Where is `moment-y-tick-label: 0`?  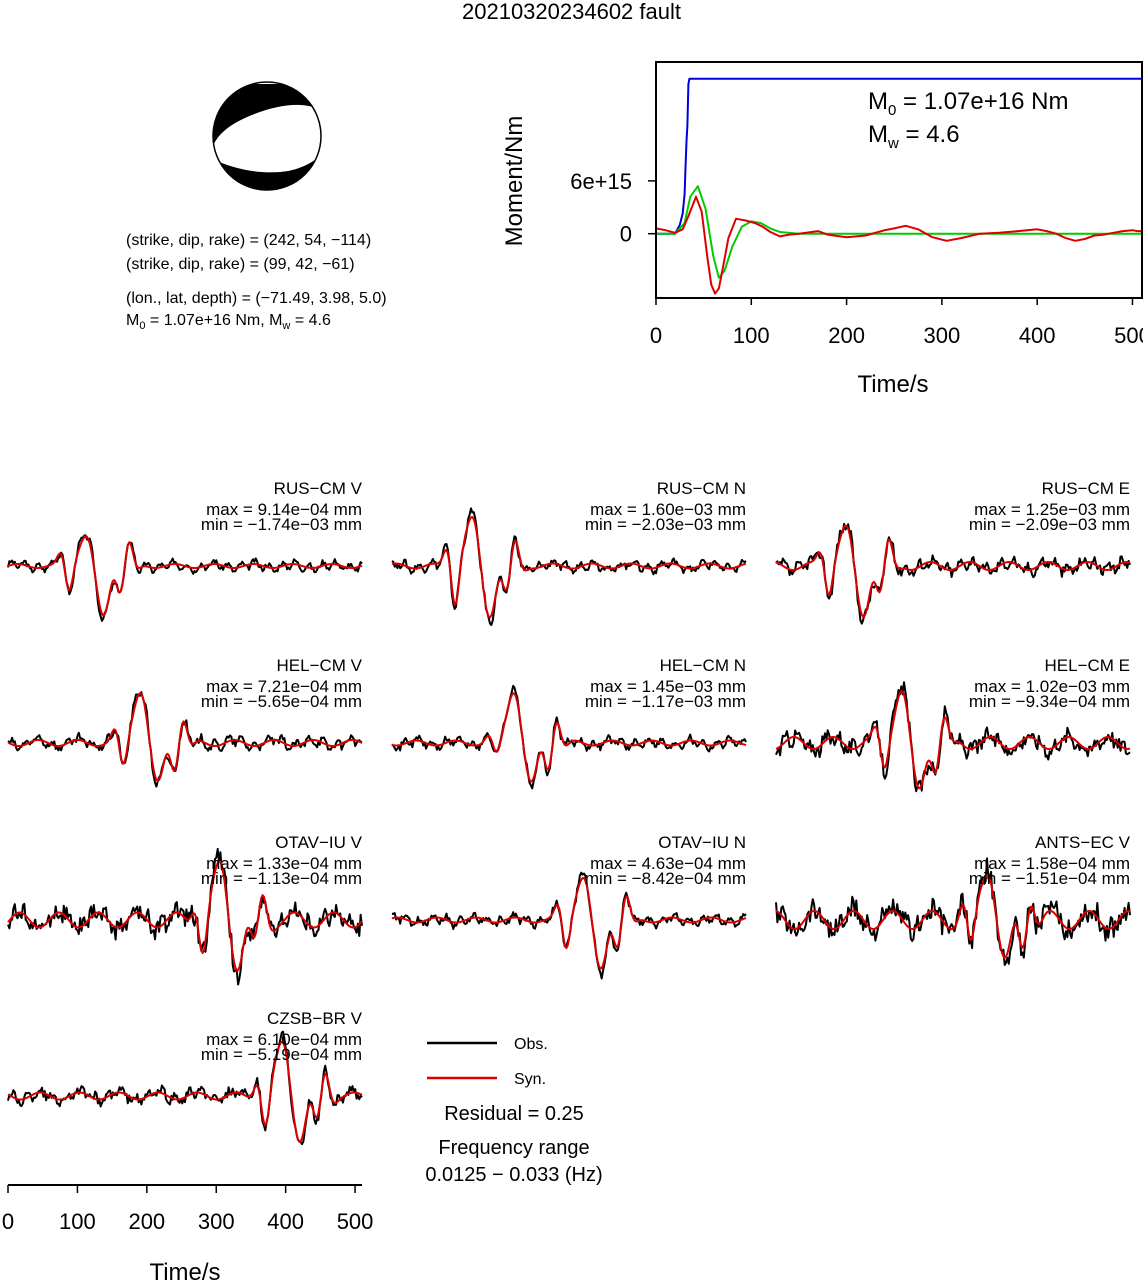
moment-y-tick-label: 0 is located at coordinates (626, 234).